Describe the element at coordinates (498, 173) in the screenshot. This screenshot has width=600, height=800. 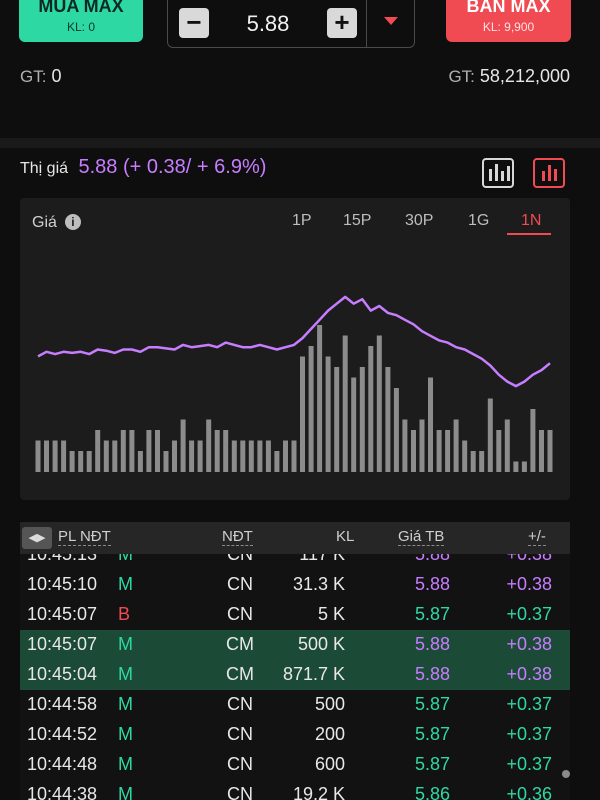
I see `candlestick-chart-icon` at that location.